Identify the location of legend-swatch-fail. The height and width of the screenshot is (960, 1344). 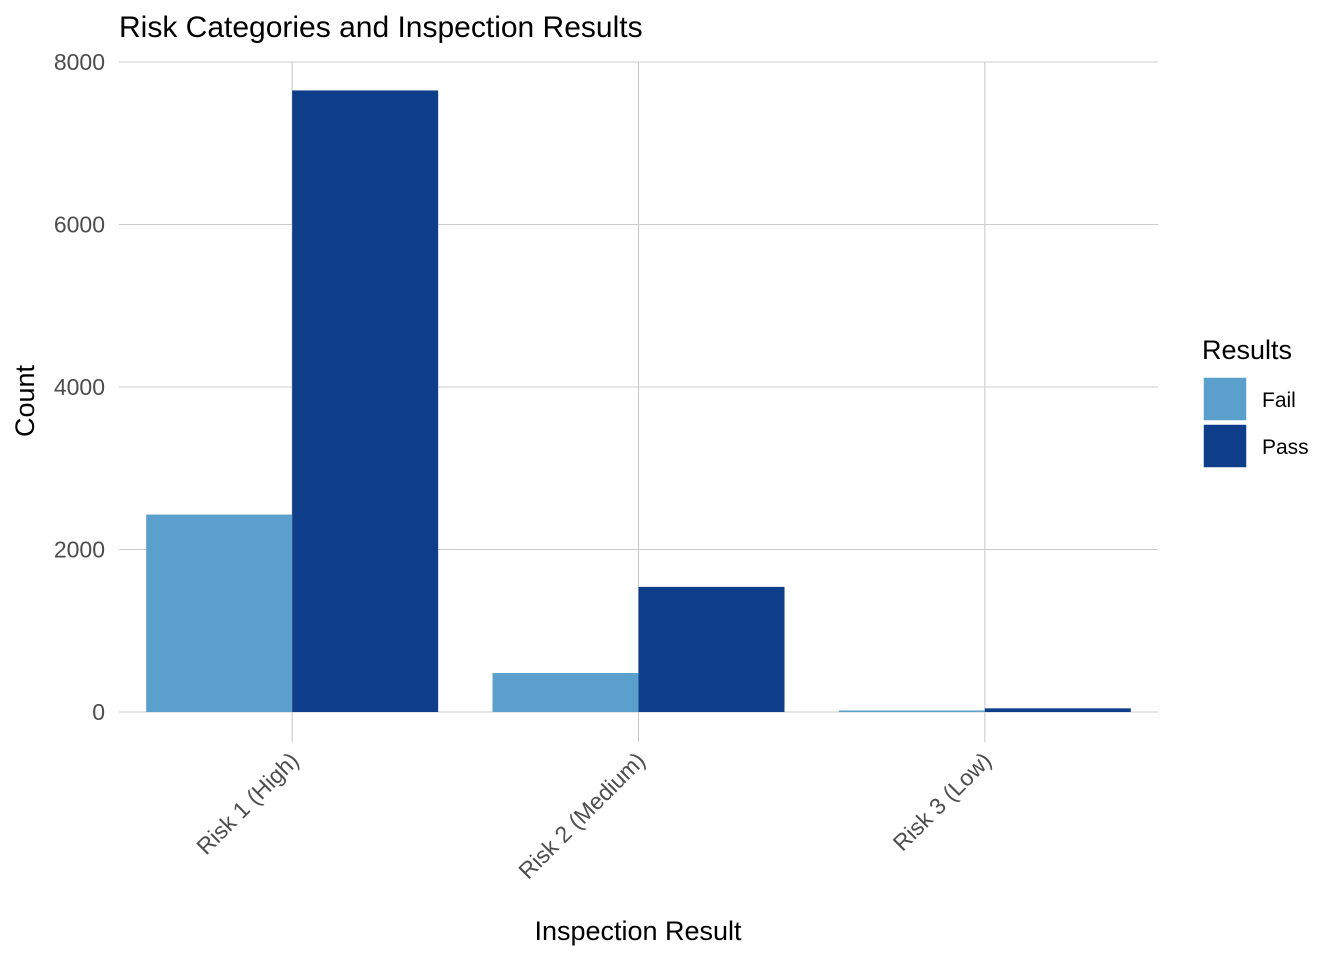
(1225, 399).